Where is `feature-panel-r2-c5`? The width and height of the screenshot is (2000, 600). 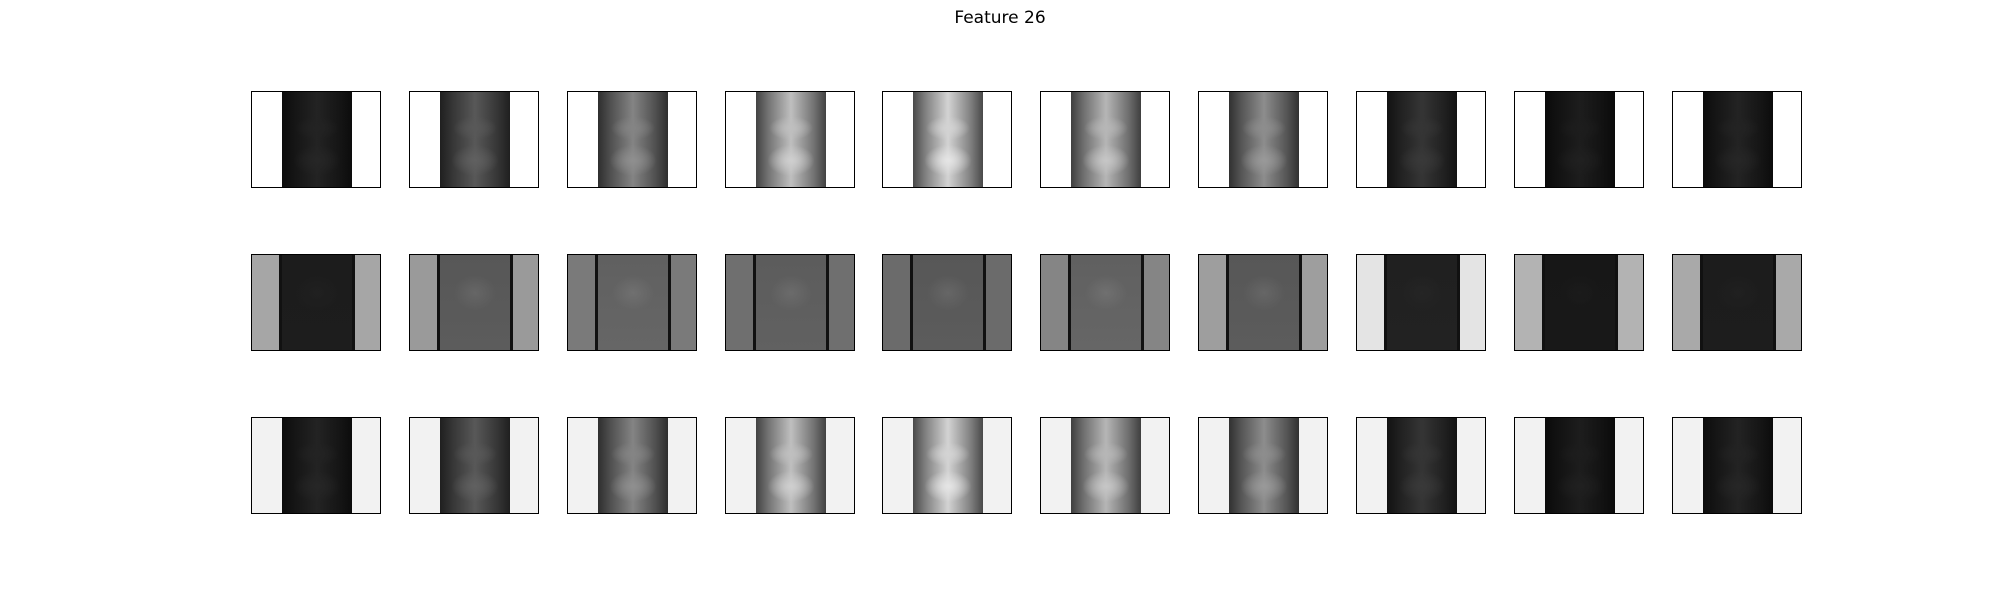
feature-panel-r2-c5 is located at coordinates (947, 302).